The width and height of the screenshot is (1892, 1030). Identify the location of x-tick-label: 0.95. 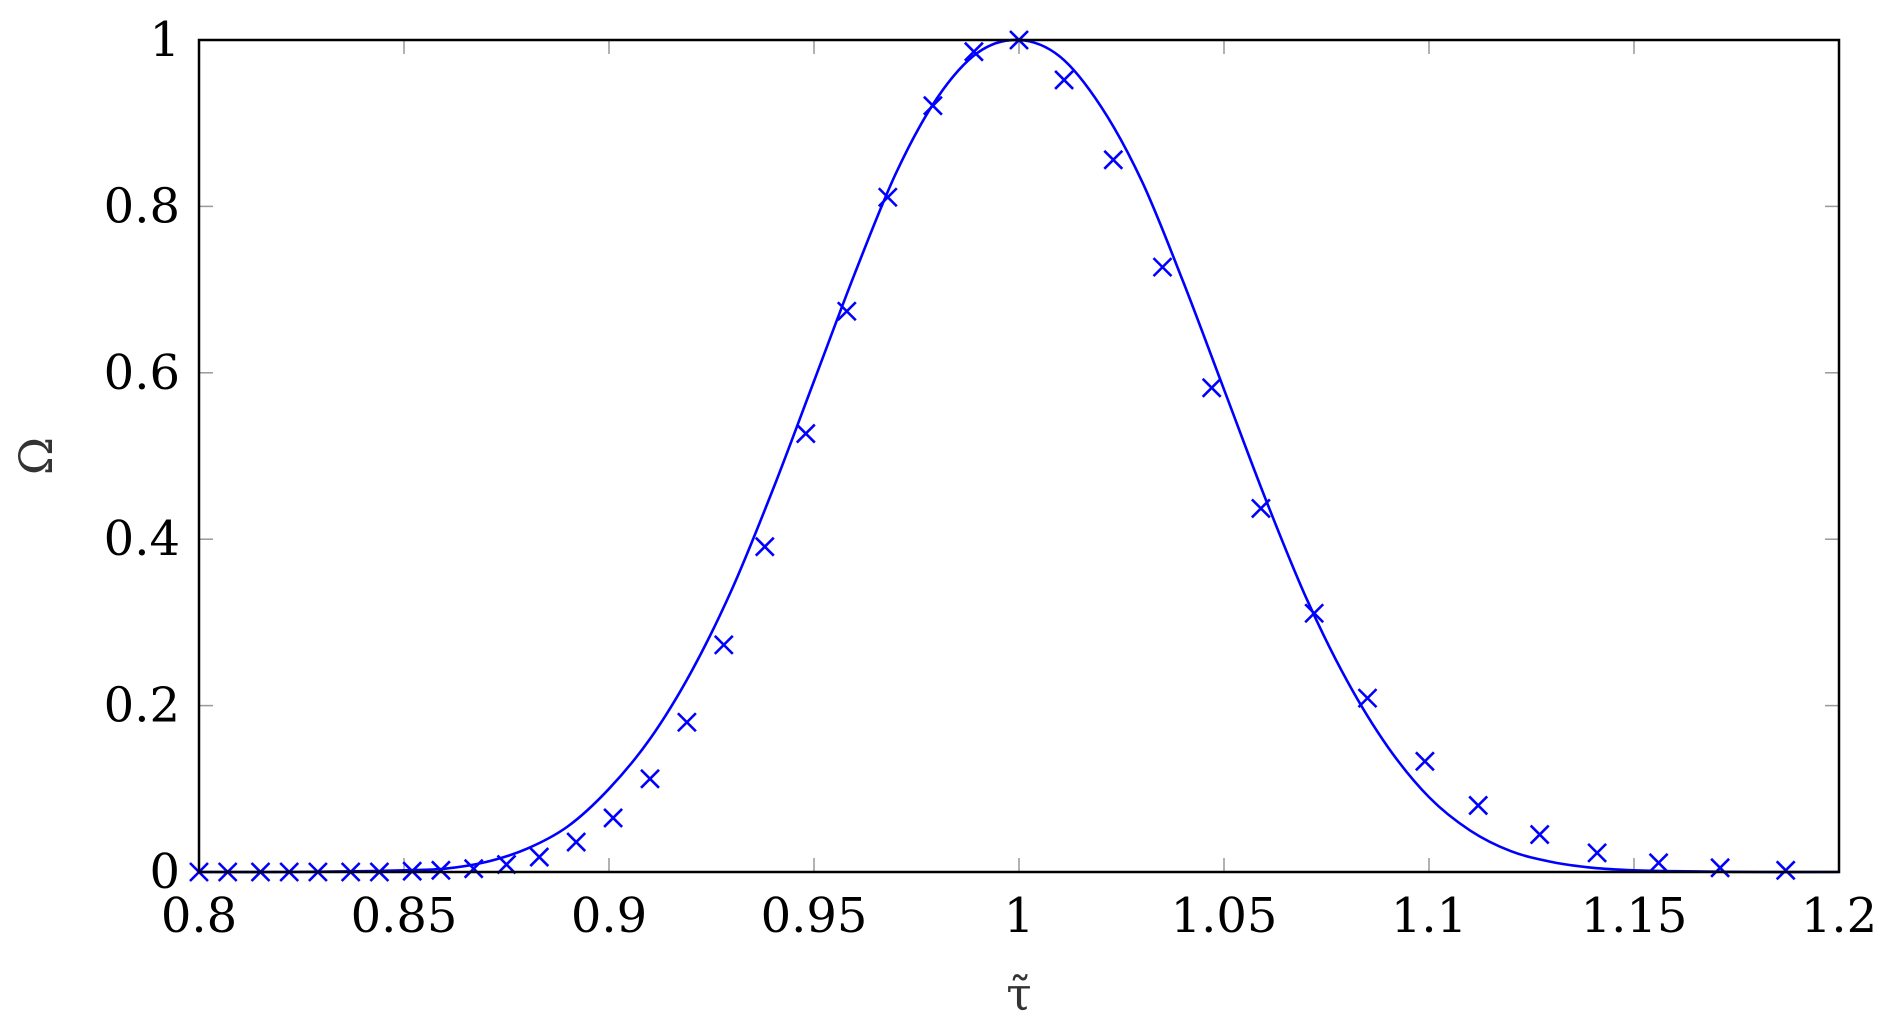
(814, 916).